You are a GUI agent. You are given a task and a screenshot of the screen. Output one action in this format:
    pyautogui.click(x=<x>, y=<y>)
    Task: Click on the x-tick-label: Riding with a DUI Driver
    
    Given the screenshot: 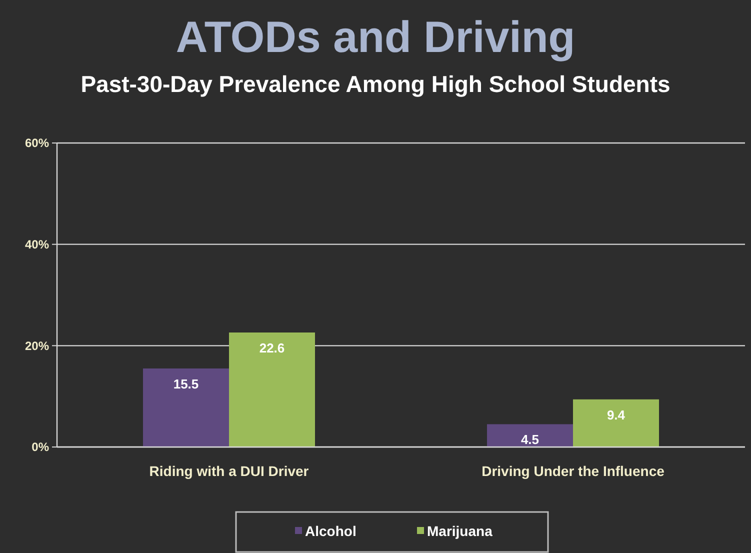 What is the action you would take?
    pyautogui.click(x=229, y=471)
    